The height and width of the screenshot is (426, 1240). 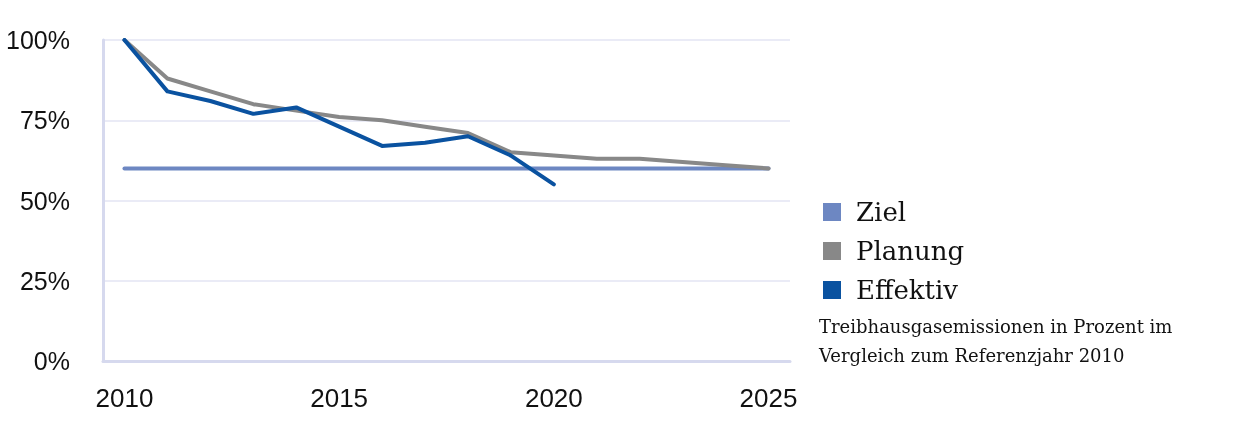 What do you see at coordinates (44, 200) in the screenshot?
I see `y-tick-label: 50%` at bounding box center [44, 200].